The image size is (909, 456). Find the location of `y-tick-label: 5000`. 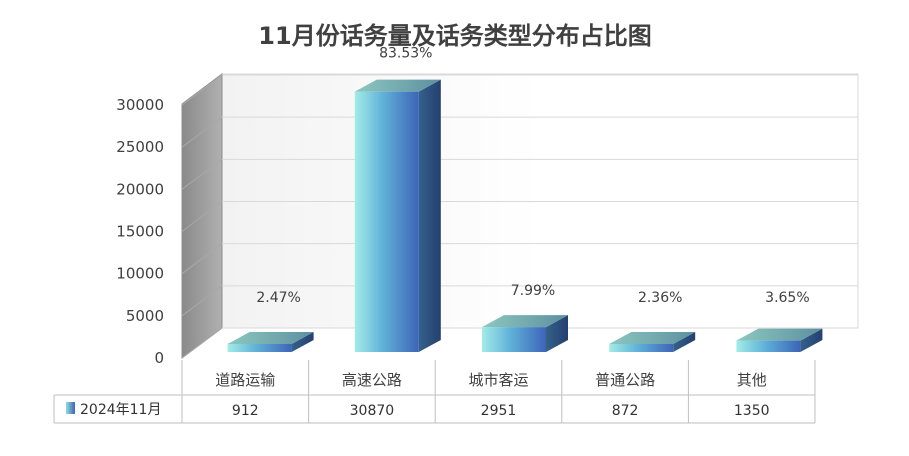

y-tick-label: 5000 is located at coordinates (145, 316).